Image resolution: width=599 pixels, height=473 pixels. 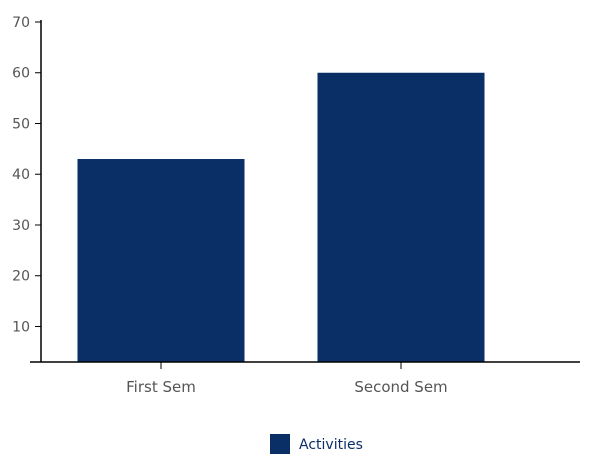 I want to click on y-tick-label-40: 40, so click(x=21, y=175).